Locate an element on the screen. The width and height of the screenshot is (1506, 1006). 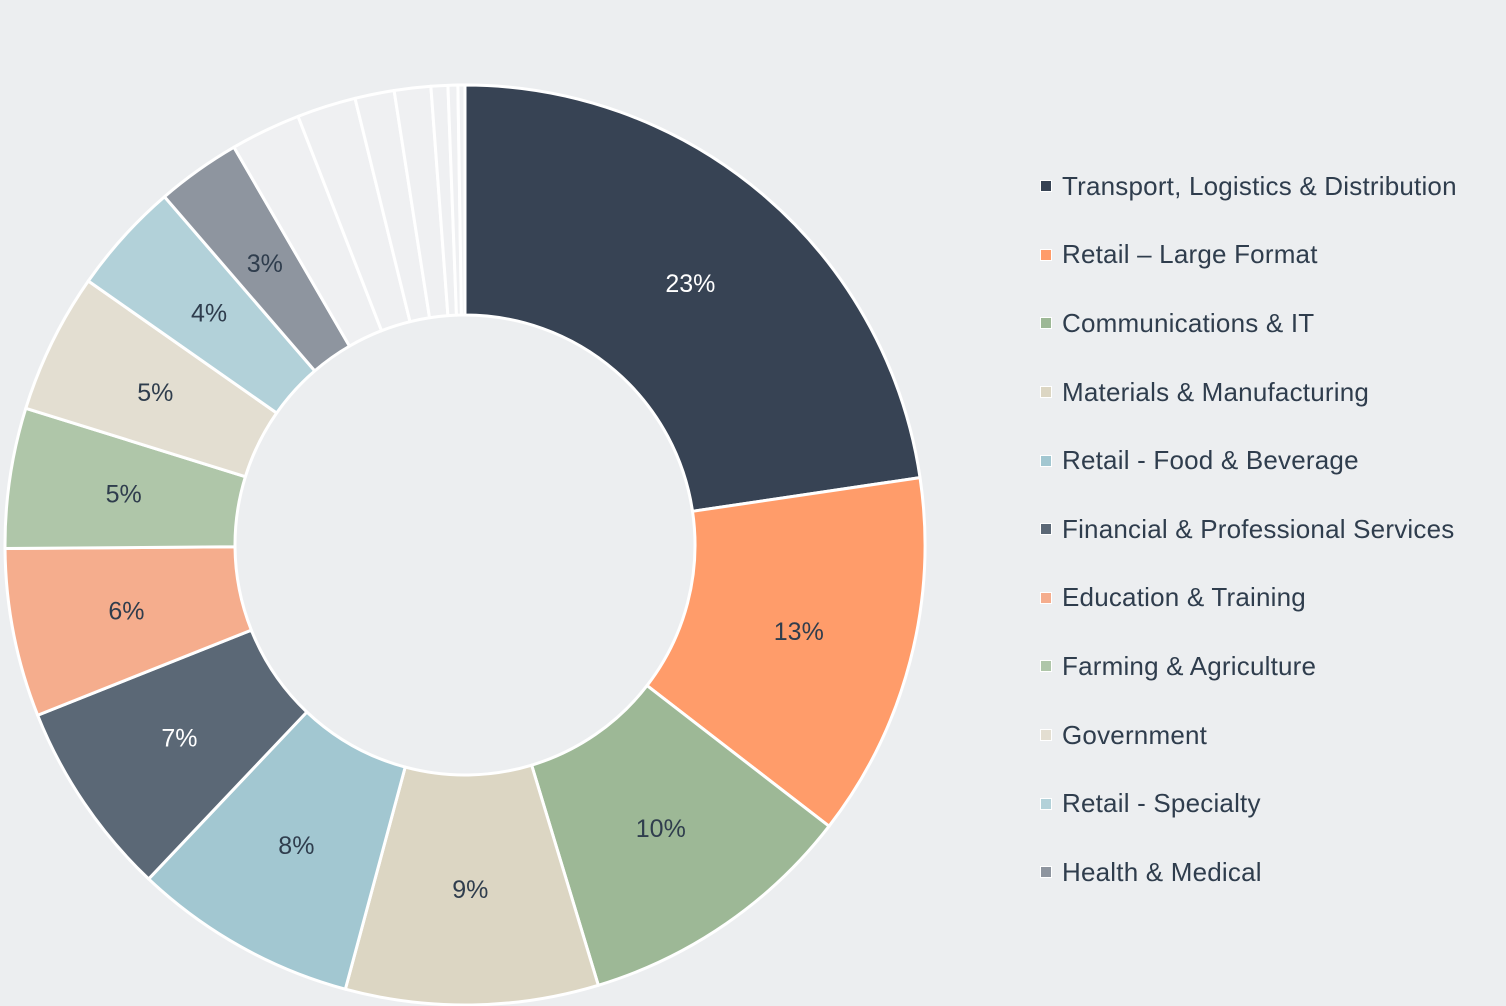
legend-label: Financial & Professional Services is located at coordinates (1258, 528).